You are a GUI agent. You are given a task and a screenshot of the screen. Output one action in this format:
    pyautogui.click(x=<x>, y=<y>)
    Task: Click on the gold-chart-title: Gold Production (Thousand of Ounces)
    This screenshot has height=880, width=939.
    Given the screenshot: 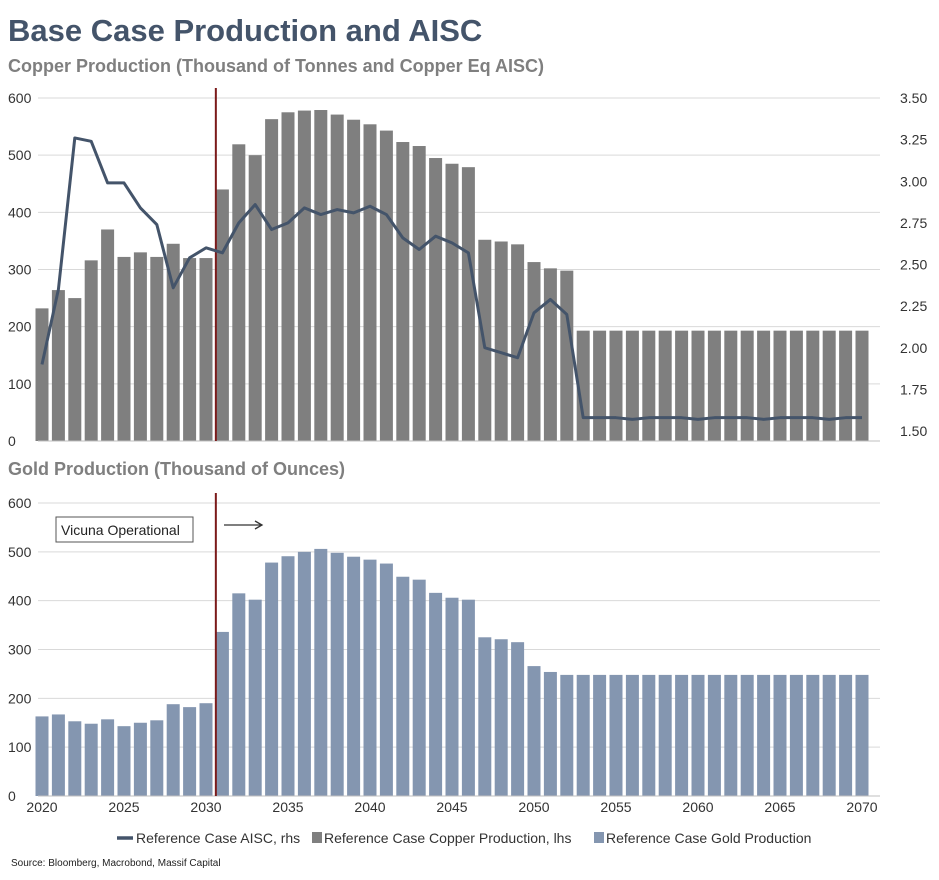 What is the action you would take?
    pyautogui.click(x=176, y=469)
    